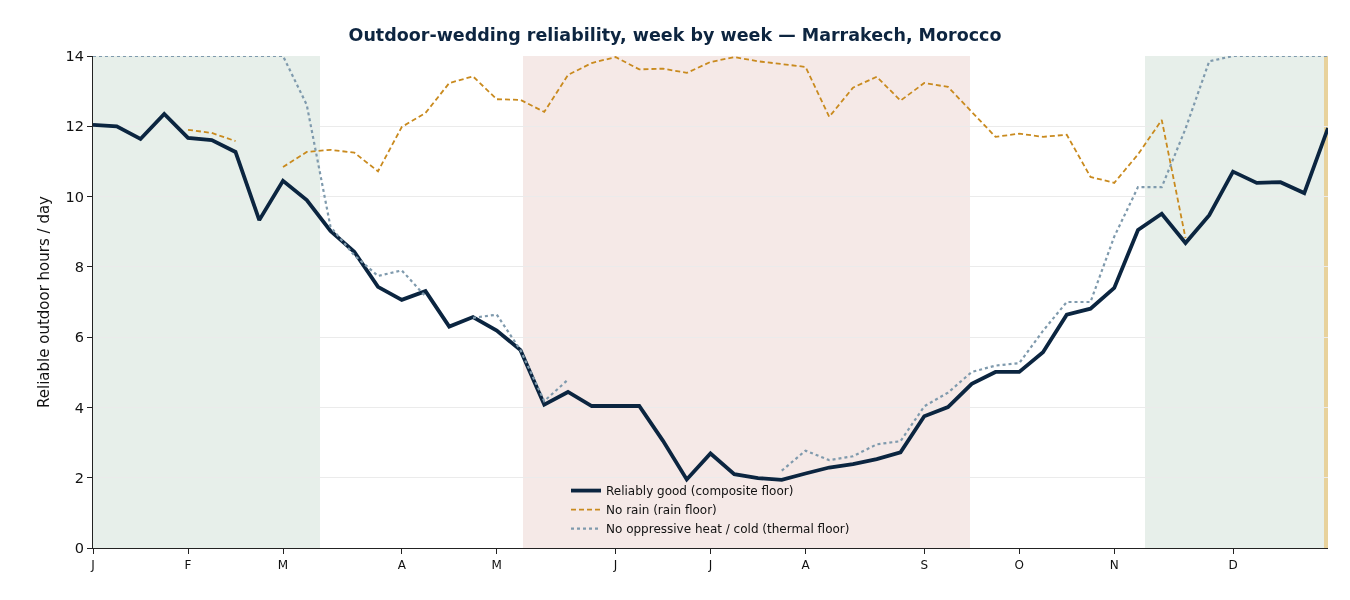  I want to click on x-tick-label: N, so click(1114, 564).